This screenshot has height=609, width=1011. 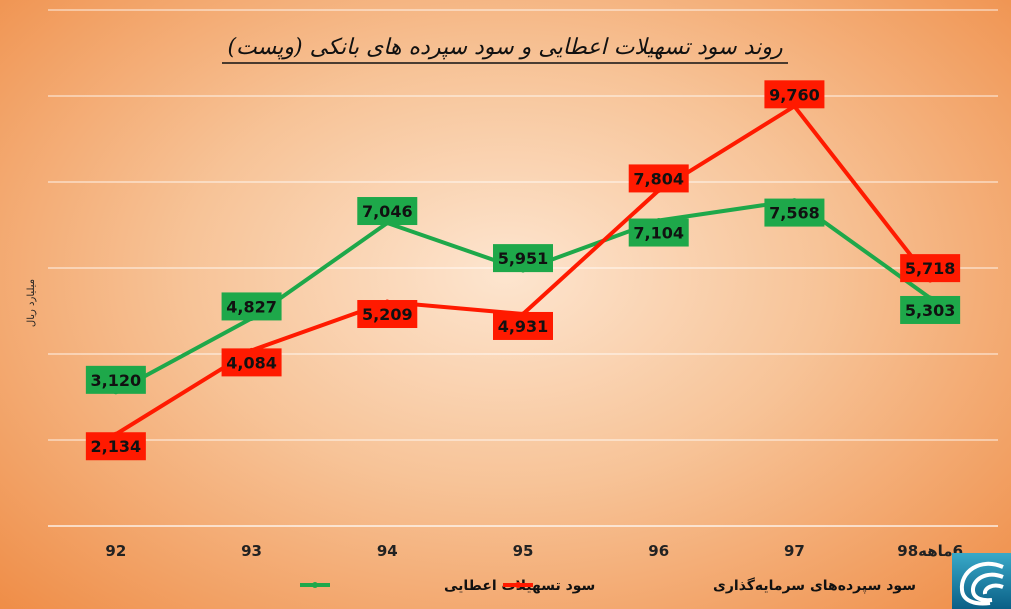 I want to click on data-label: 9,760, so click(x=794, y=94).